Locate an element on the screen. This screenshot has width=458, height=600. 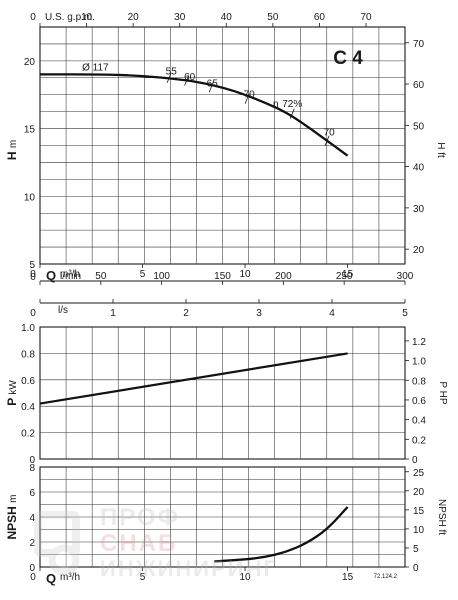
h-tick-label: 20 is located at coordinates (30, 62).